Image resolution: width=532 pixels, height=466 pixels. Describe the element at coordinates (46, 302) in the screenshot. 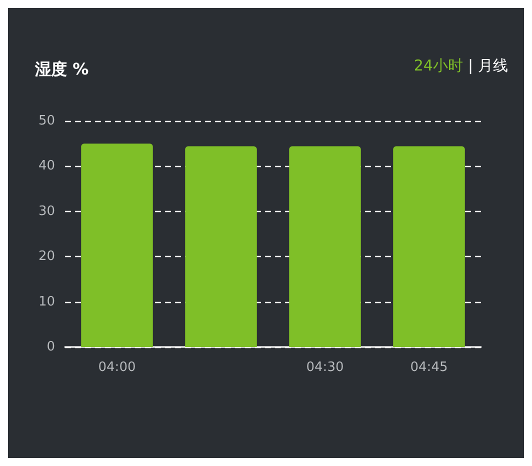

I see `y-tick-label: 10` at that location.